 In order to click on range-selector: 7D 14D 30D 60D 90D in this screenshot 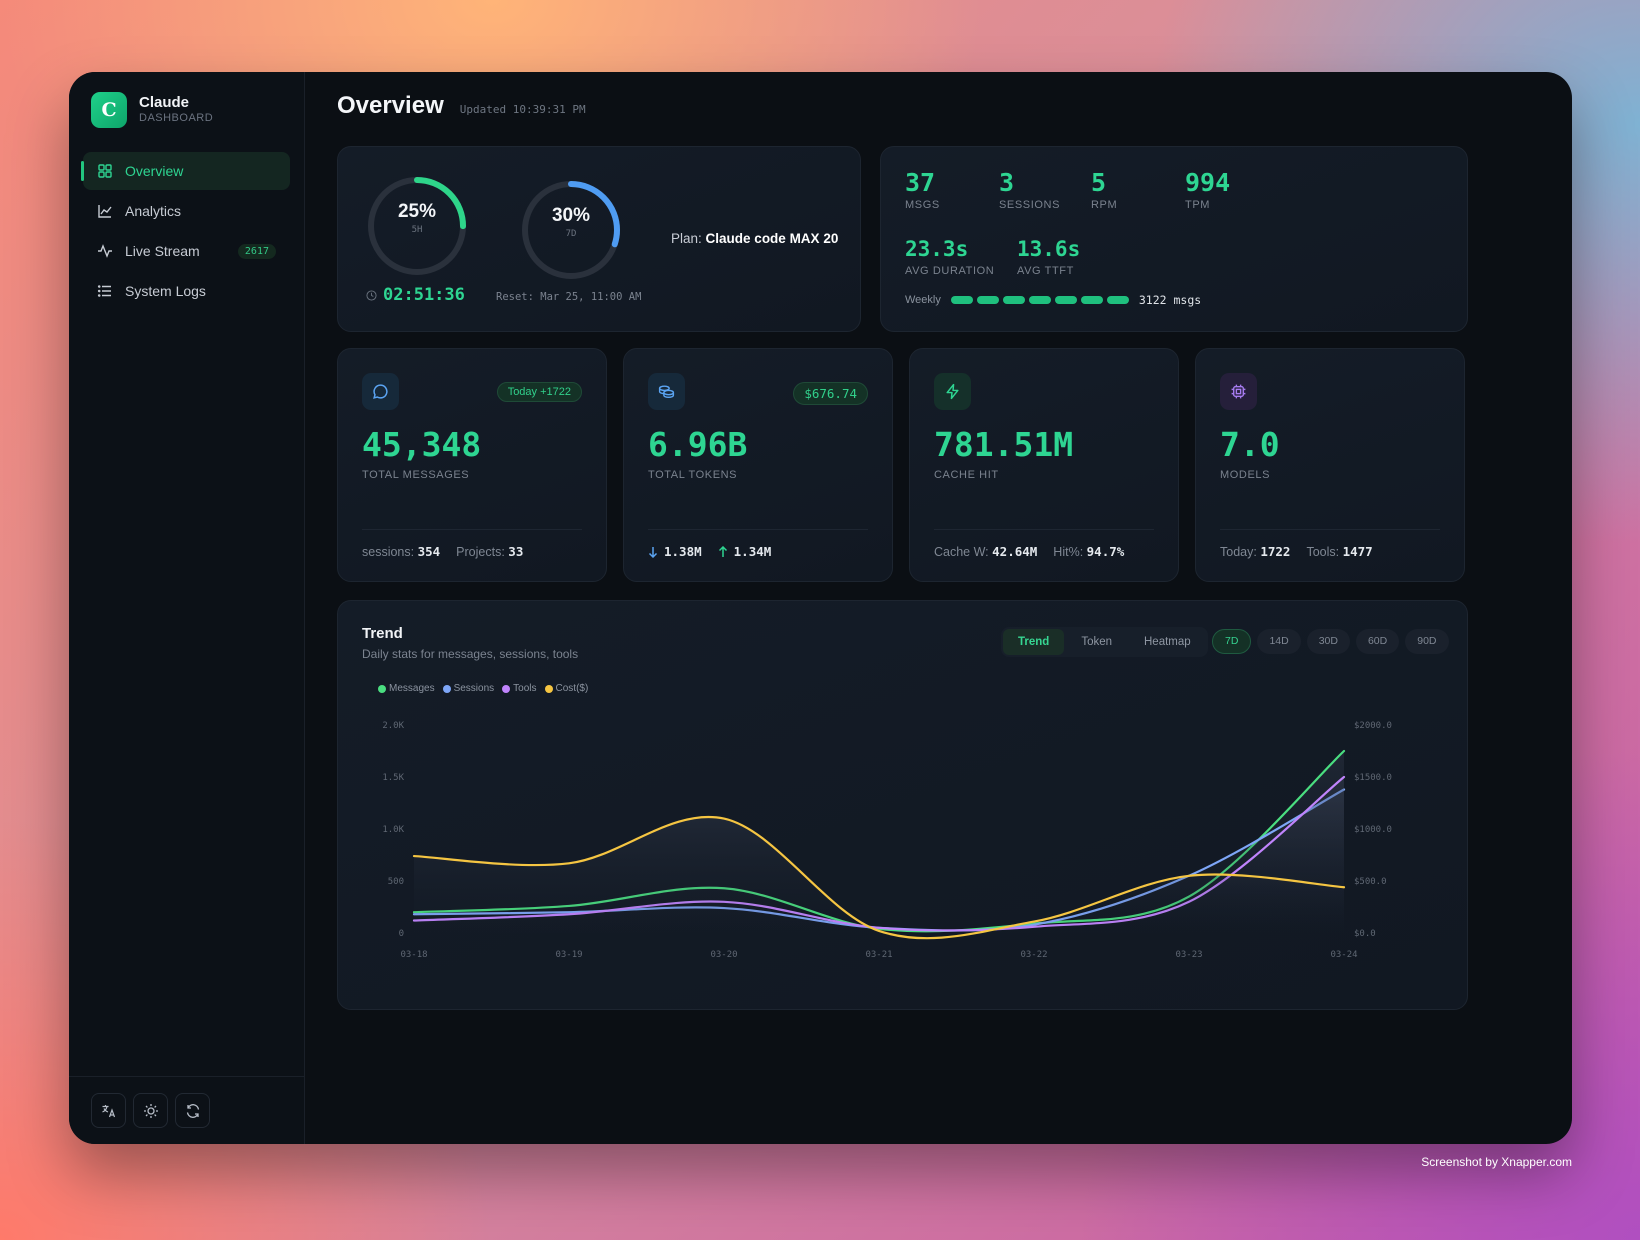, I will do `click(1330, 641)`.